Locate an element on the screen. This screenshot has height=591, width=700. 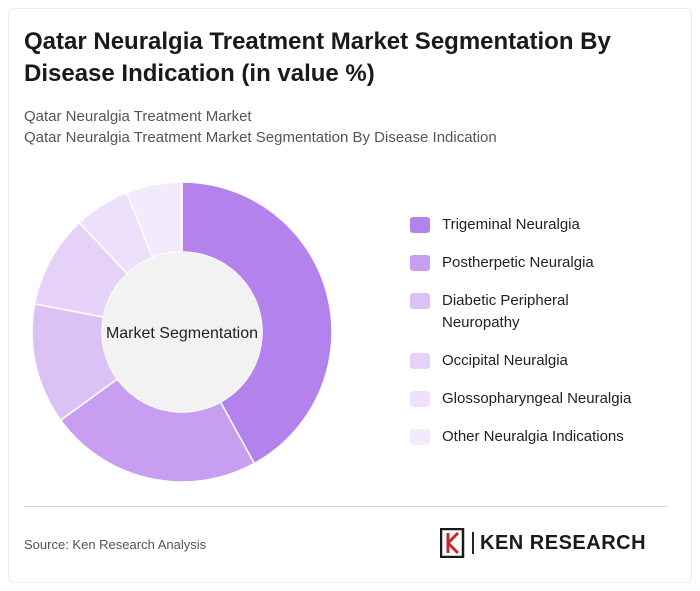
source-text: Source: Ken Research Analysis is located at coordinates (115, 544).